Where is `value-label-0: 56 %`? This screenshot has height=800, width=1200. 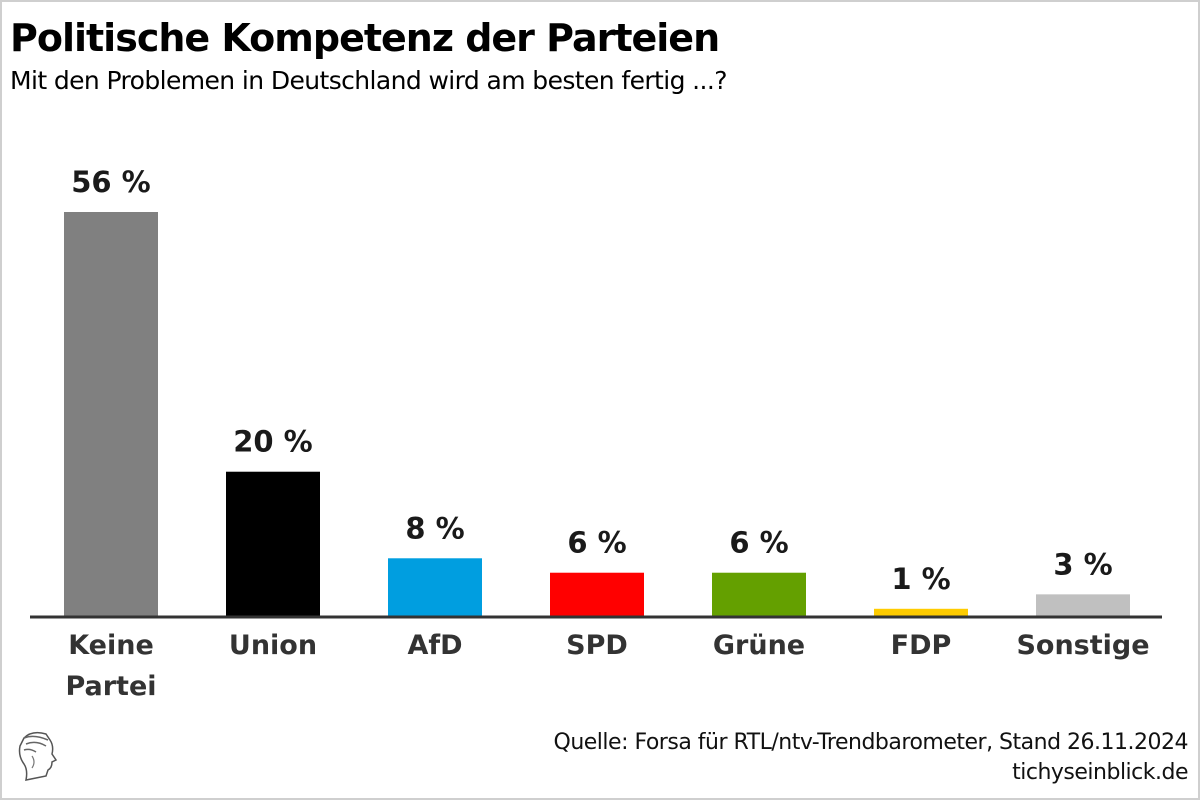
value-label-0: 56 % is located at coordinates (111, 182).